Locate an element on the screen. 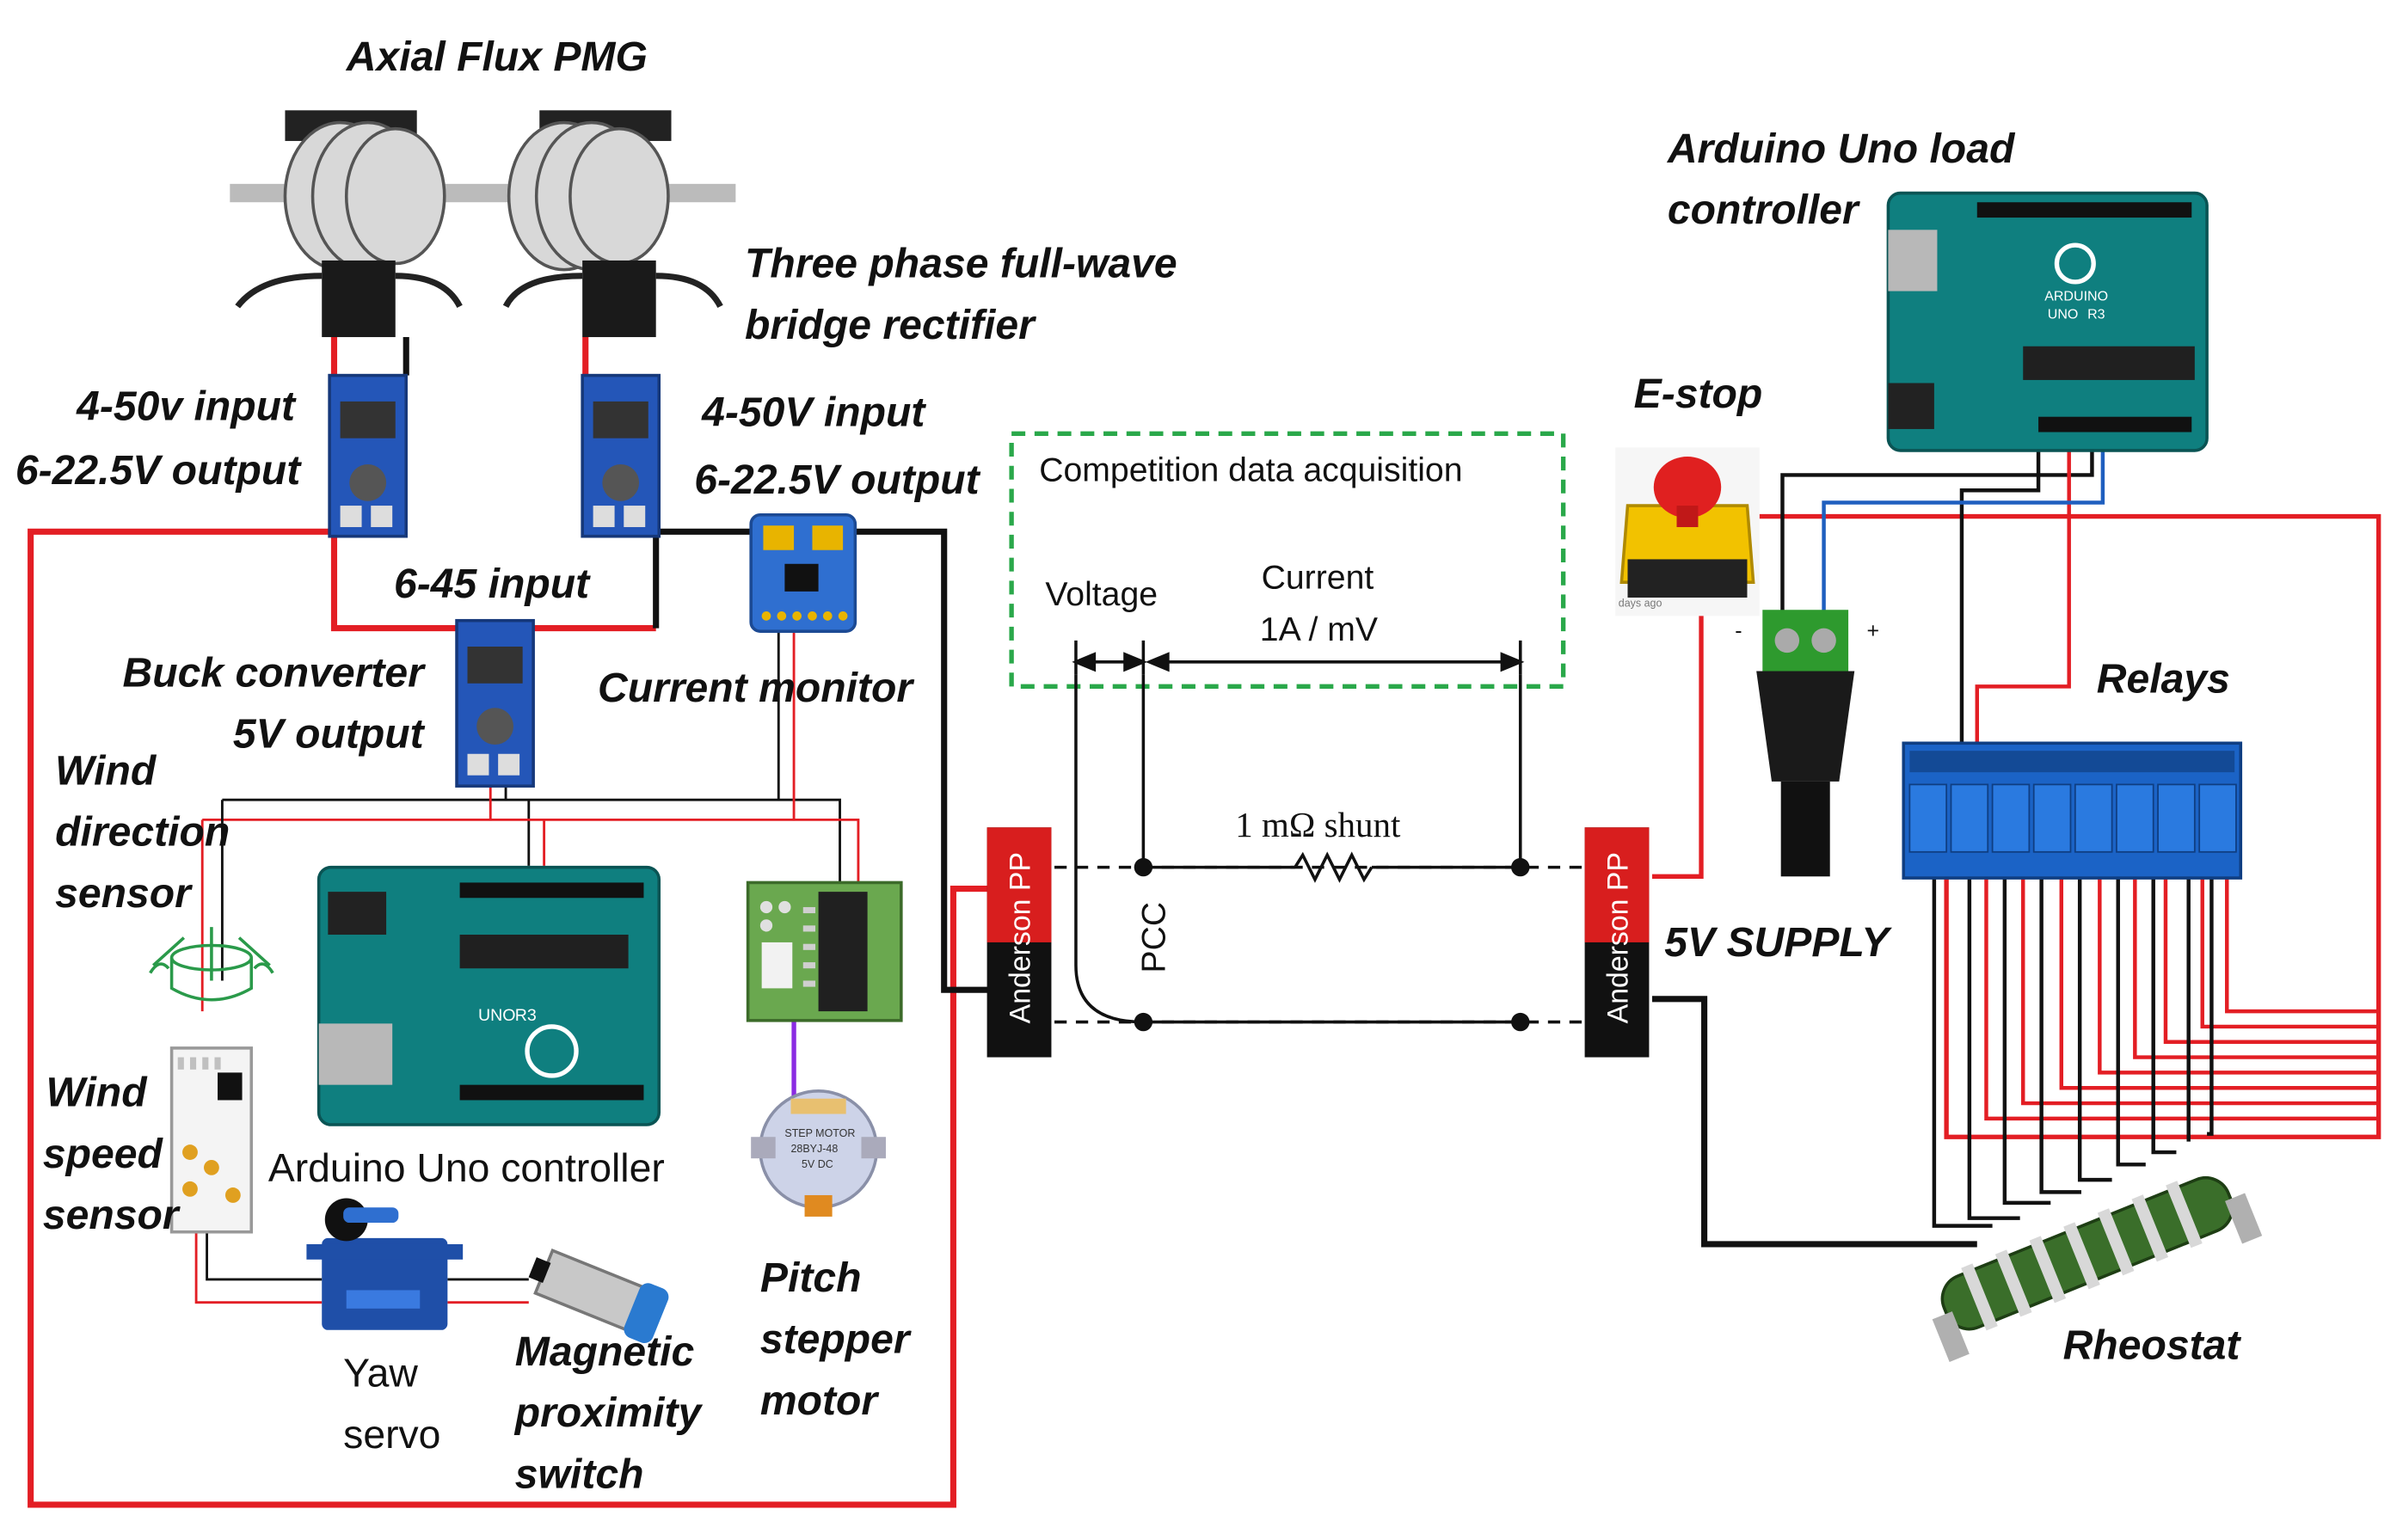  stepper-motor: STEP MOTOR 28BYJ-48 5V DC is located at coordinates (819, 1153).